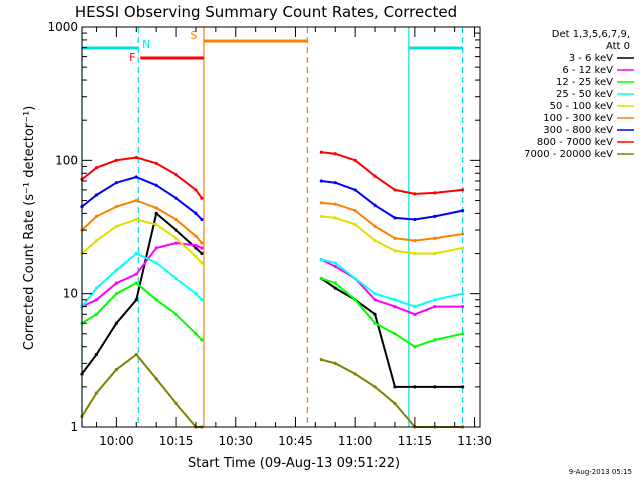 This screenshot has height=480, width=640. I want to click on series-line-7000-20000-kev, so click(392, 393).